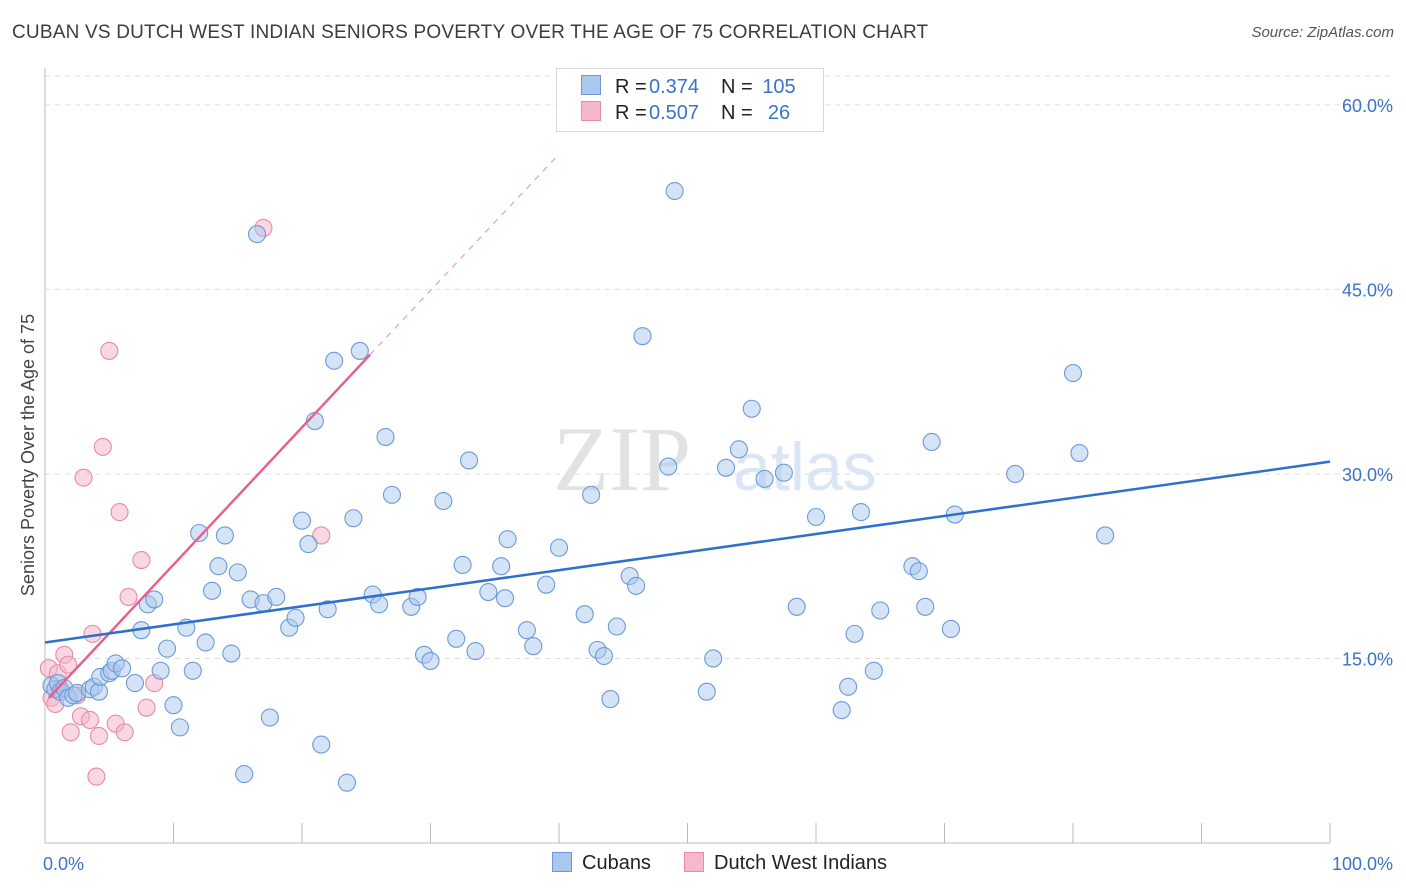 Image resolution: width=1406 pixels, height=892 pixels. I want to click on y-tick-label: 15.0%, so click(1367, 659).